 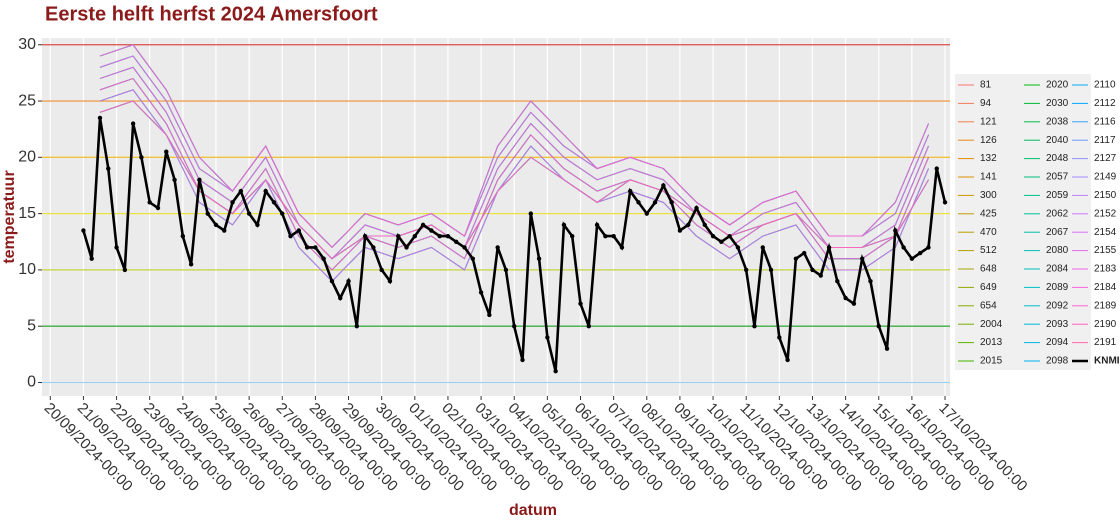 What do you see at coordinates (988, 269) in the screenshot?
I see `legend-label: 648` at bounding box center [988, 269].